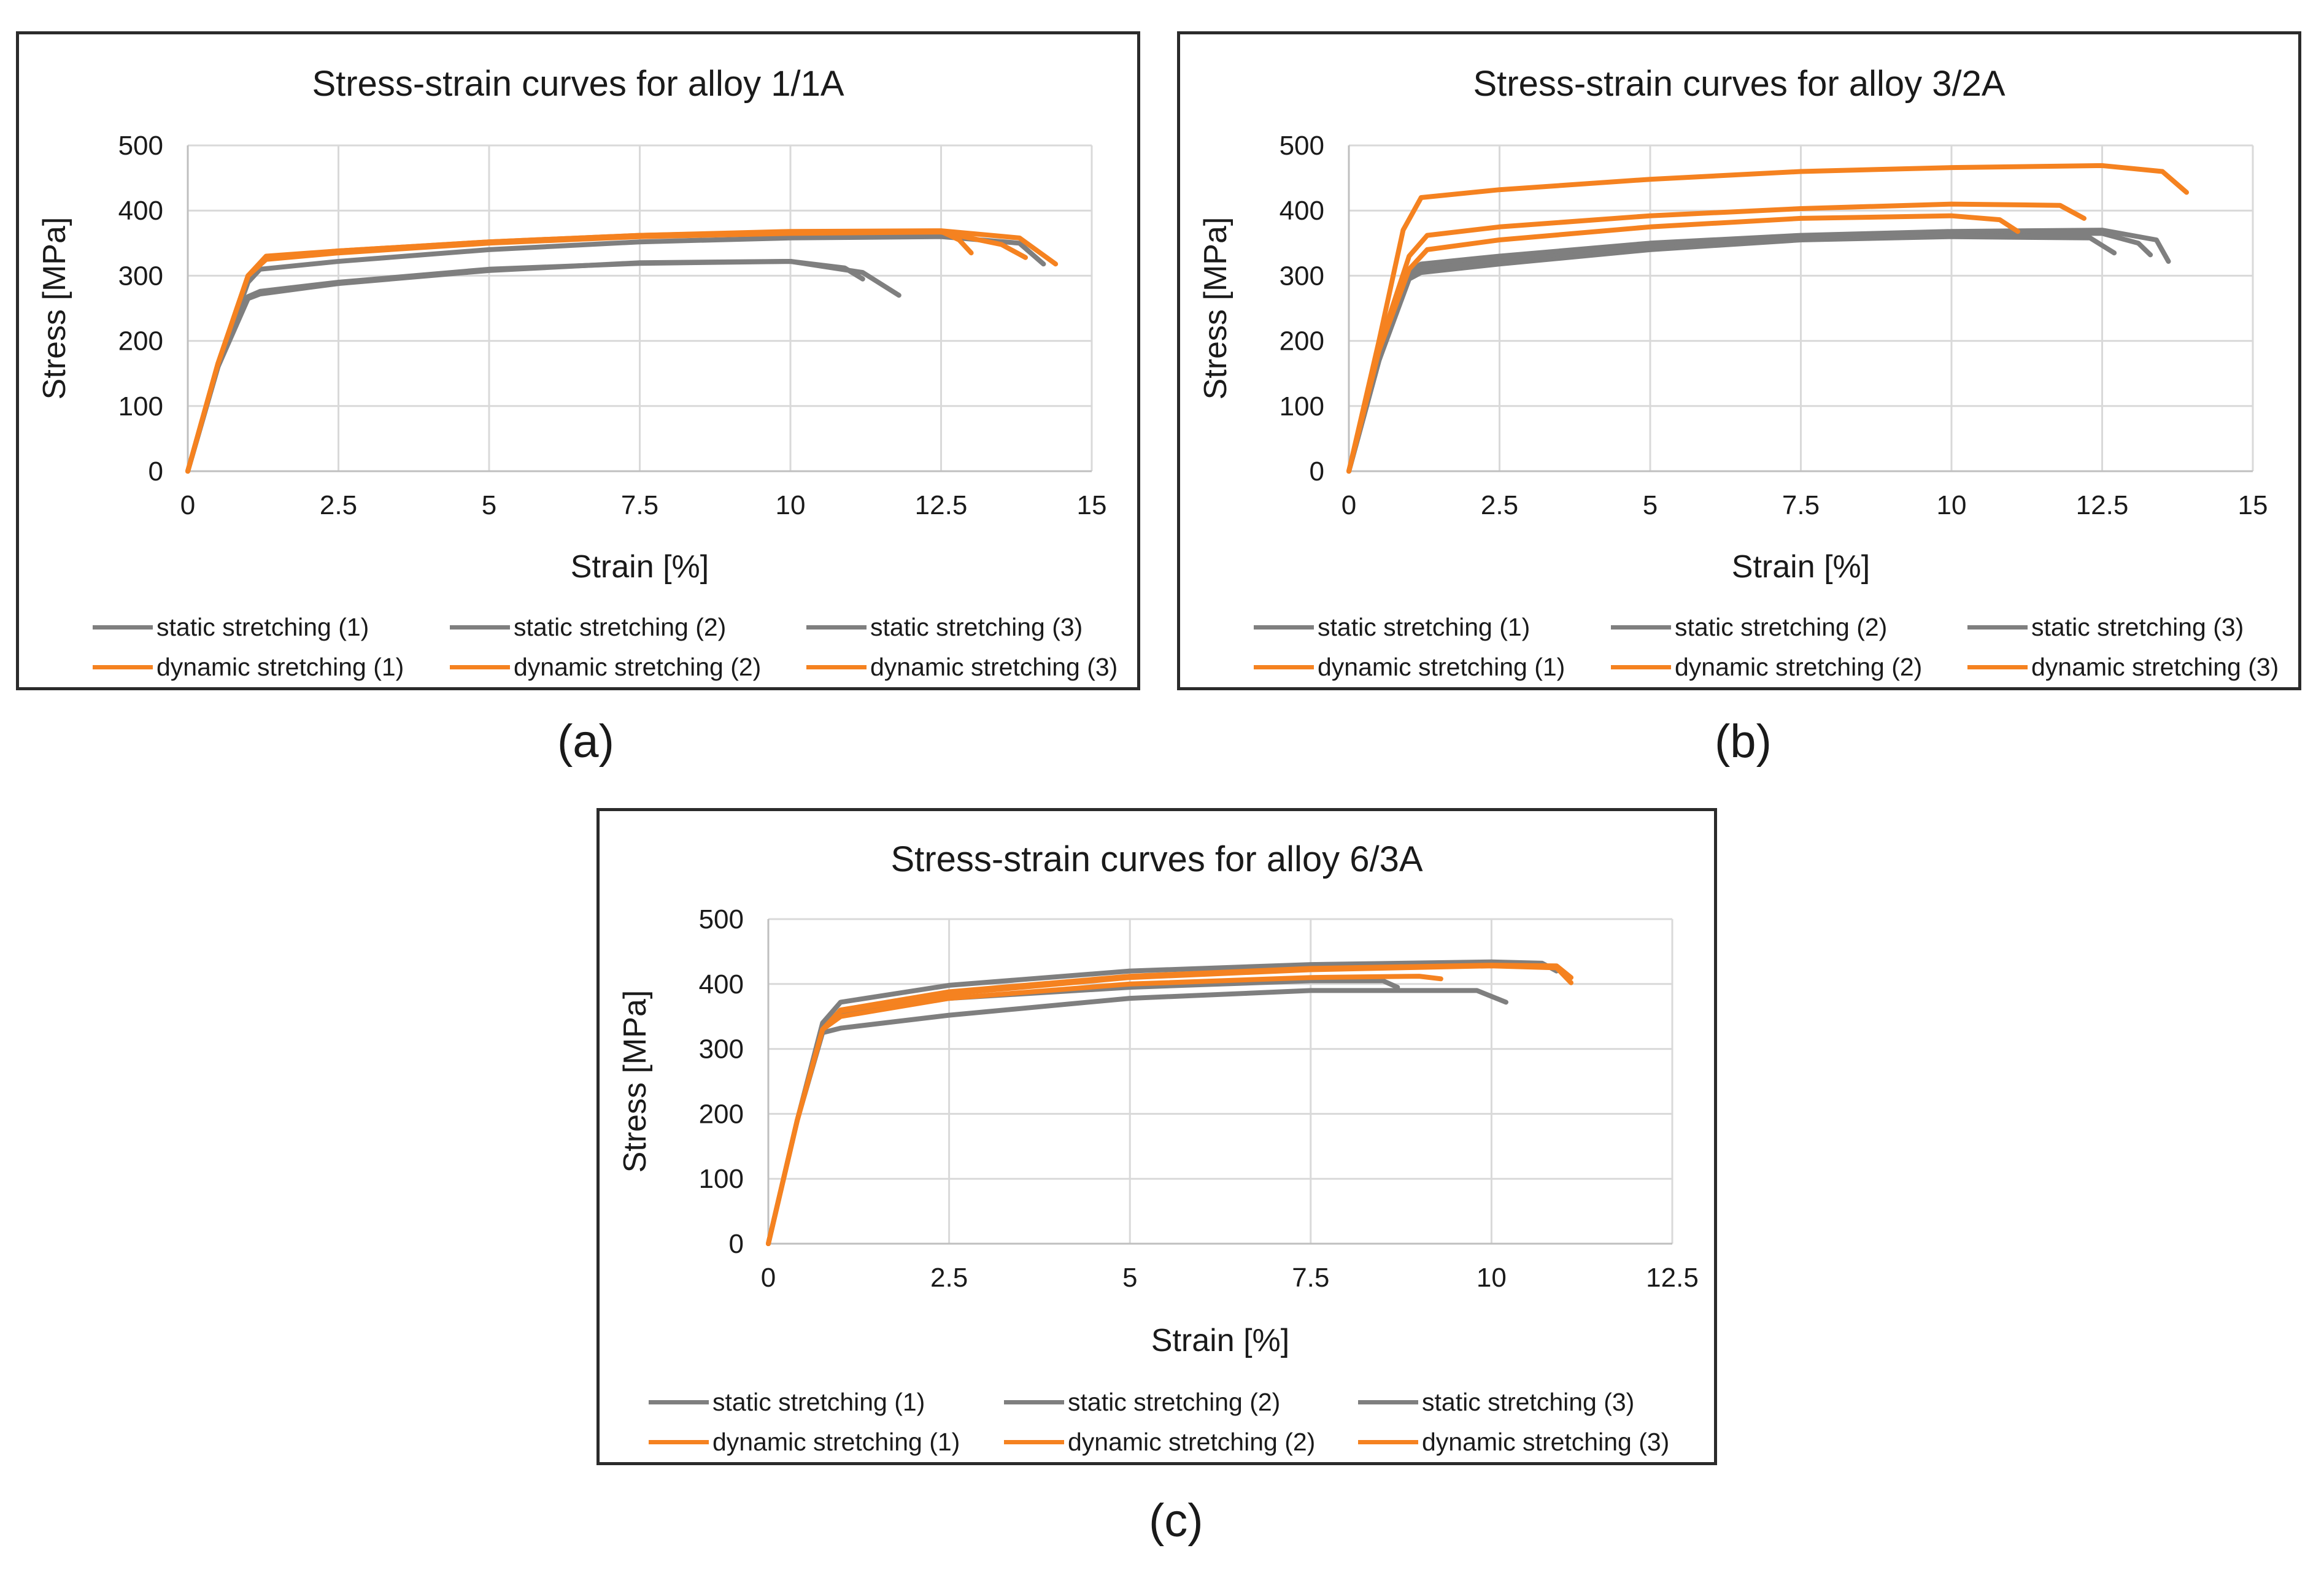  Describe the element at coordinates (578, 84) in the screenshot. I see `chart-title: Stress-strain curves for alloy 1/1A` at that location.